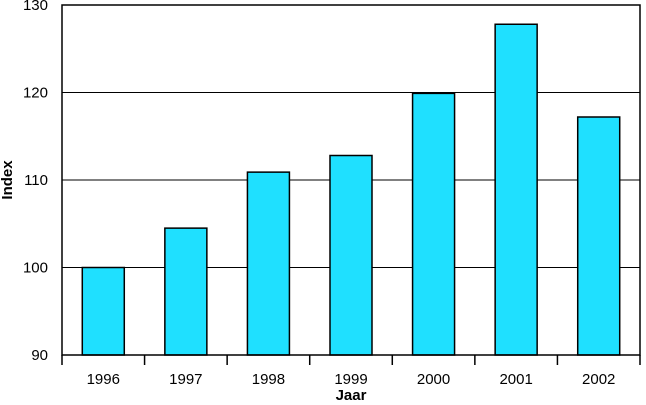 The height and width of the screenshot is (405, 646). I want to click on x-tick-label: 2001, so click(515, 379).